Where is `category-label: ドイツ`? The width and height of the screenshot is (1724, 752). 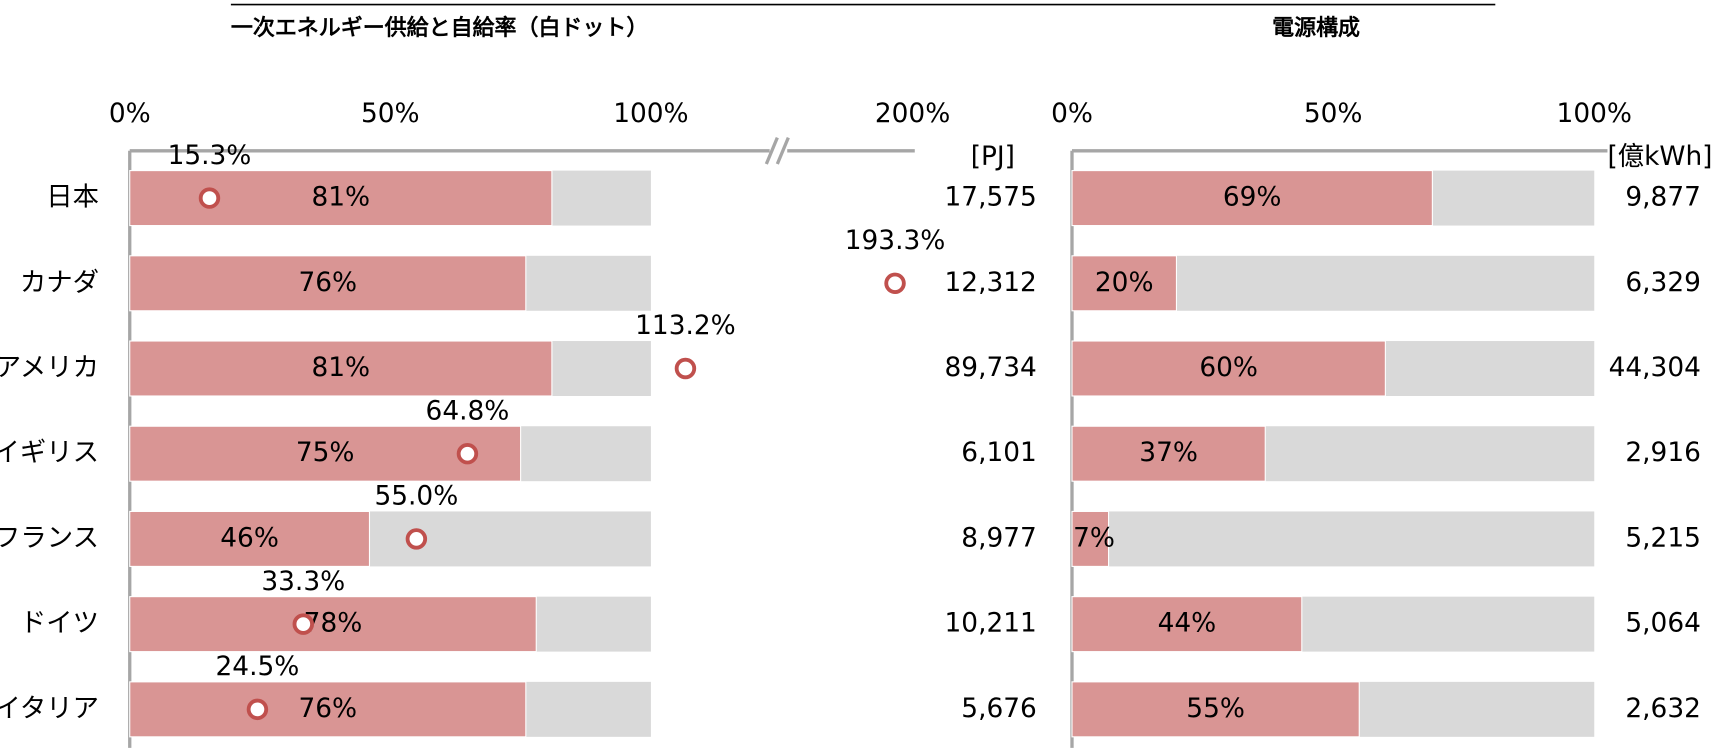 category-label: ドイツ is located at coordinates (59, 624).